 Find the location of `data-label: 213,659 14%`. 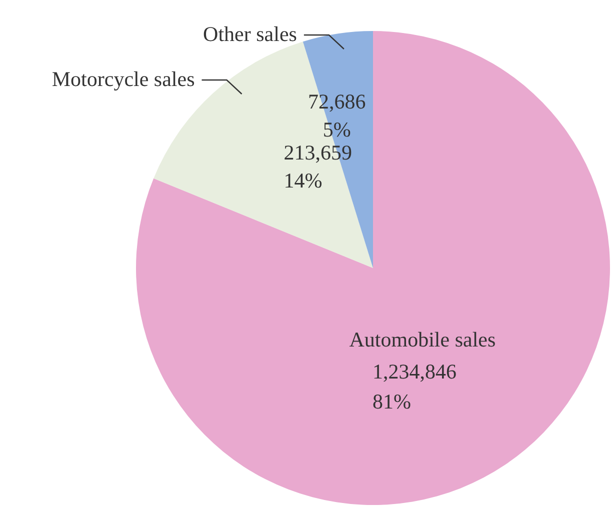

data-label: 213,659 14% is located at coordinates (318, 166).